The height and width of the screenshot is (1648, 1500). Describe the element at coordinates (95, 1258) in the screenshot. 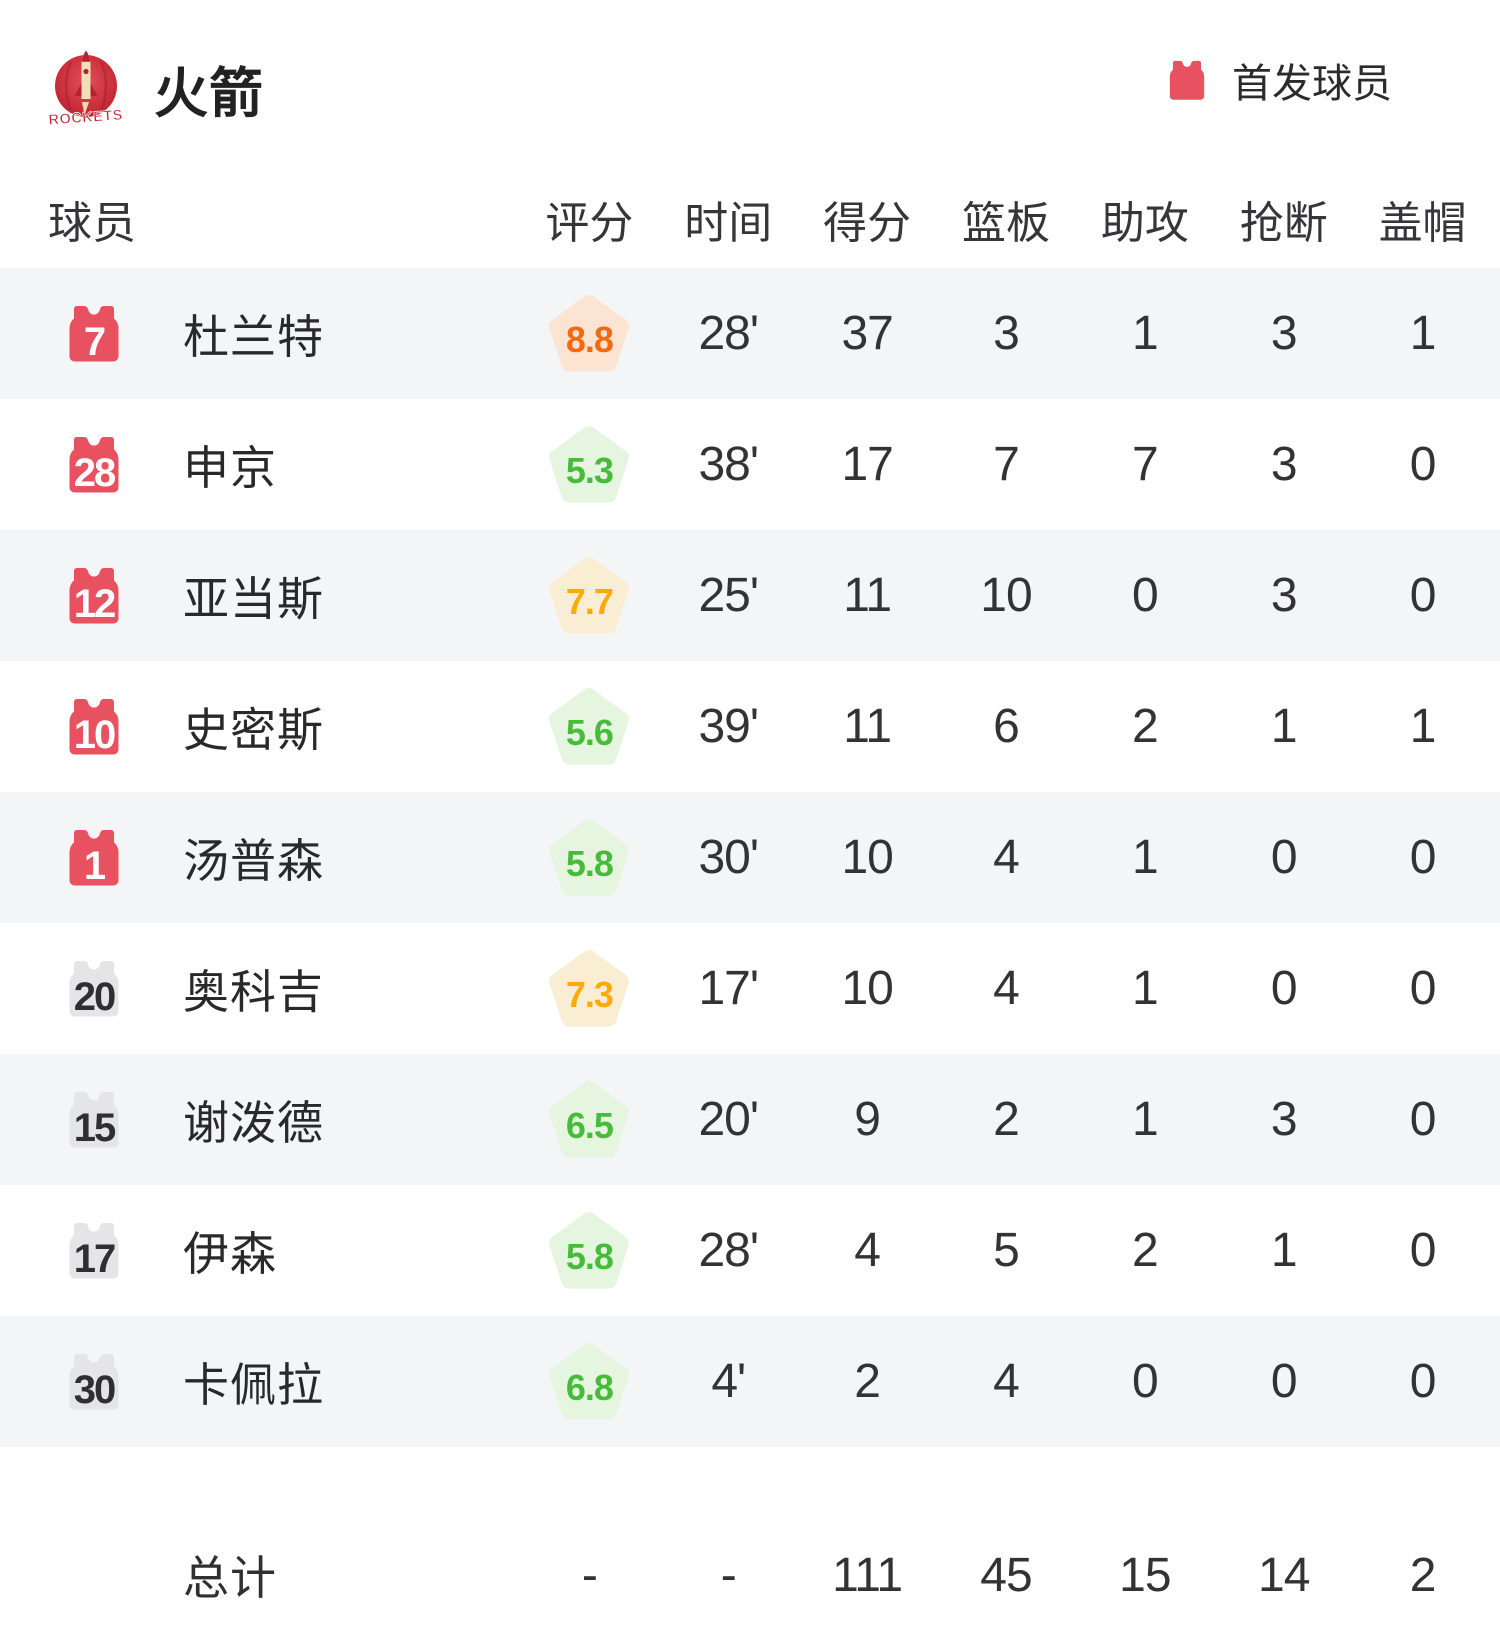

I see `jersey-number: 17` at that location.